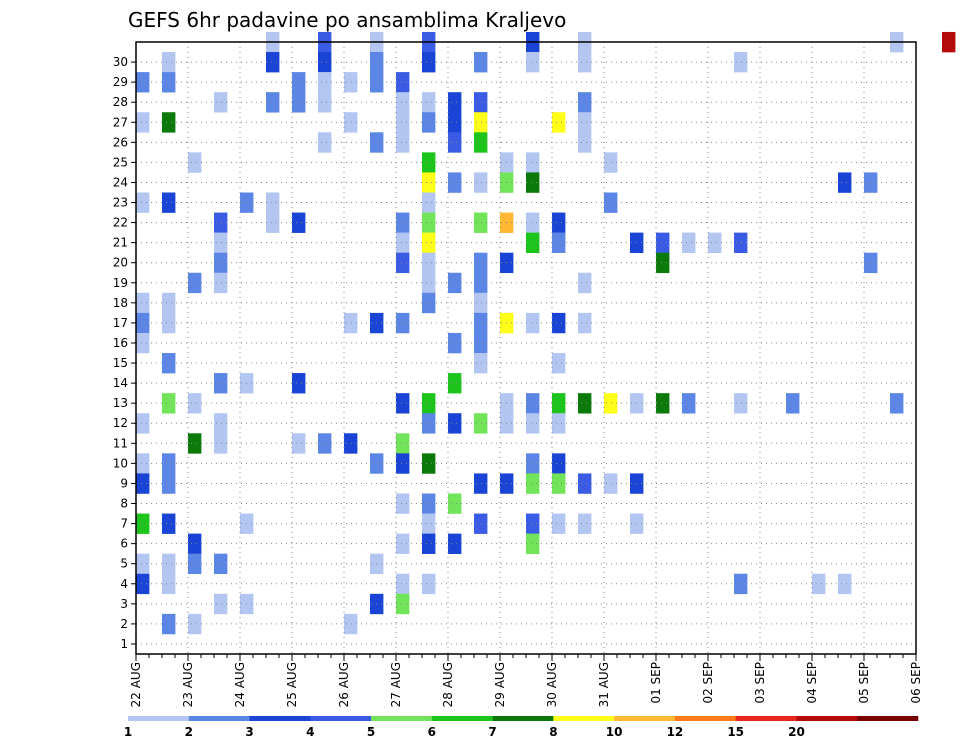 The height and width of the screenshot is (742, 960). What do you see at coordinates (656, 683) in the screenshot?
I see `x-tick-label: 01 SEP` at bounding box center [656, 683].